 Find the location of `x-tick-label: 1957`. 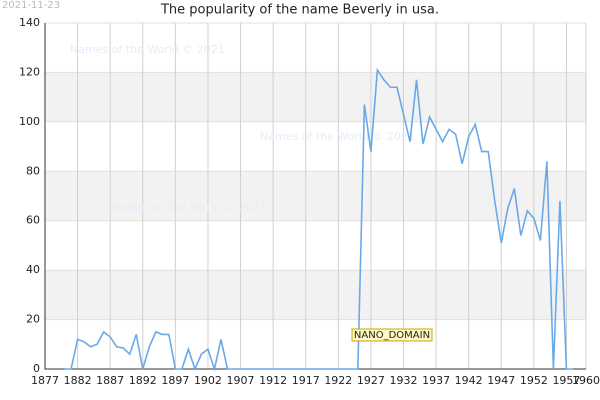

x-tick-label: 1957 is located at coordinates (566, 380).